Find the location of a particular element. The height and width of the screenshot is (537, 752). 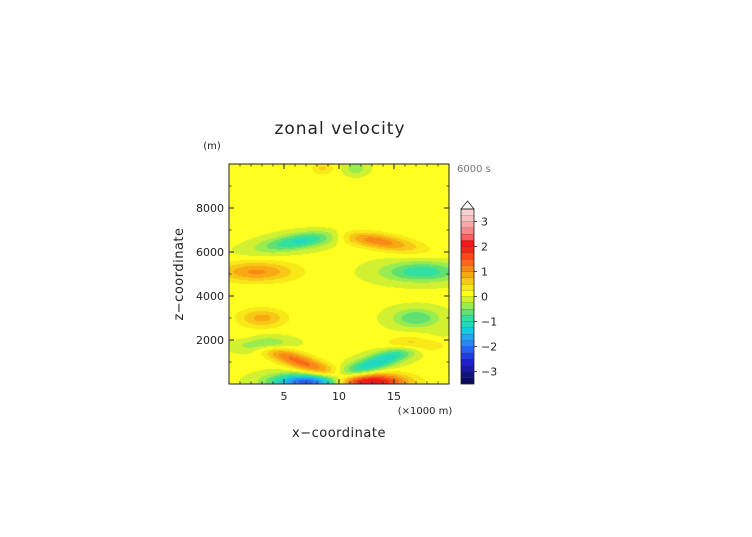

y-tick-label: 8000 is located at coordinates (210, 208).